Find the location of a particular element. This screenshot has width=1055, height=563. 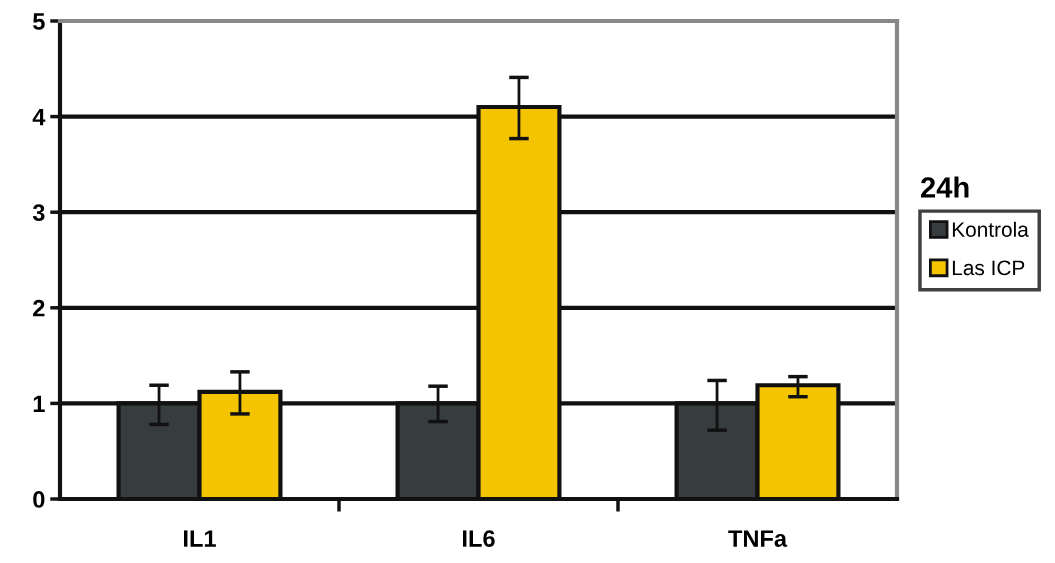

legend-label: Las ICP is located at coordinates (988, 268).